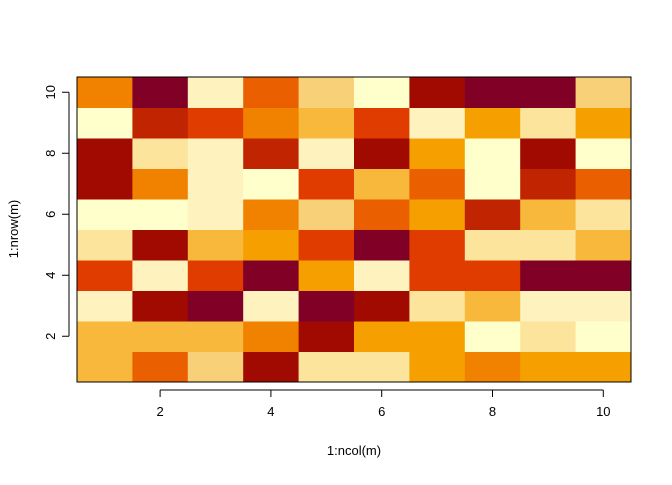 This screenshot has height=485, width=672. Describe the element at coordinates (603, 411) in the screenshot. I see `x-tick-label: 10` at that location.